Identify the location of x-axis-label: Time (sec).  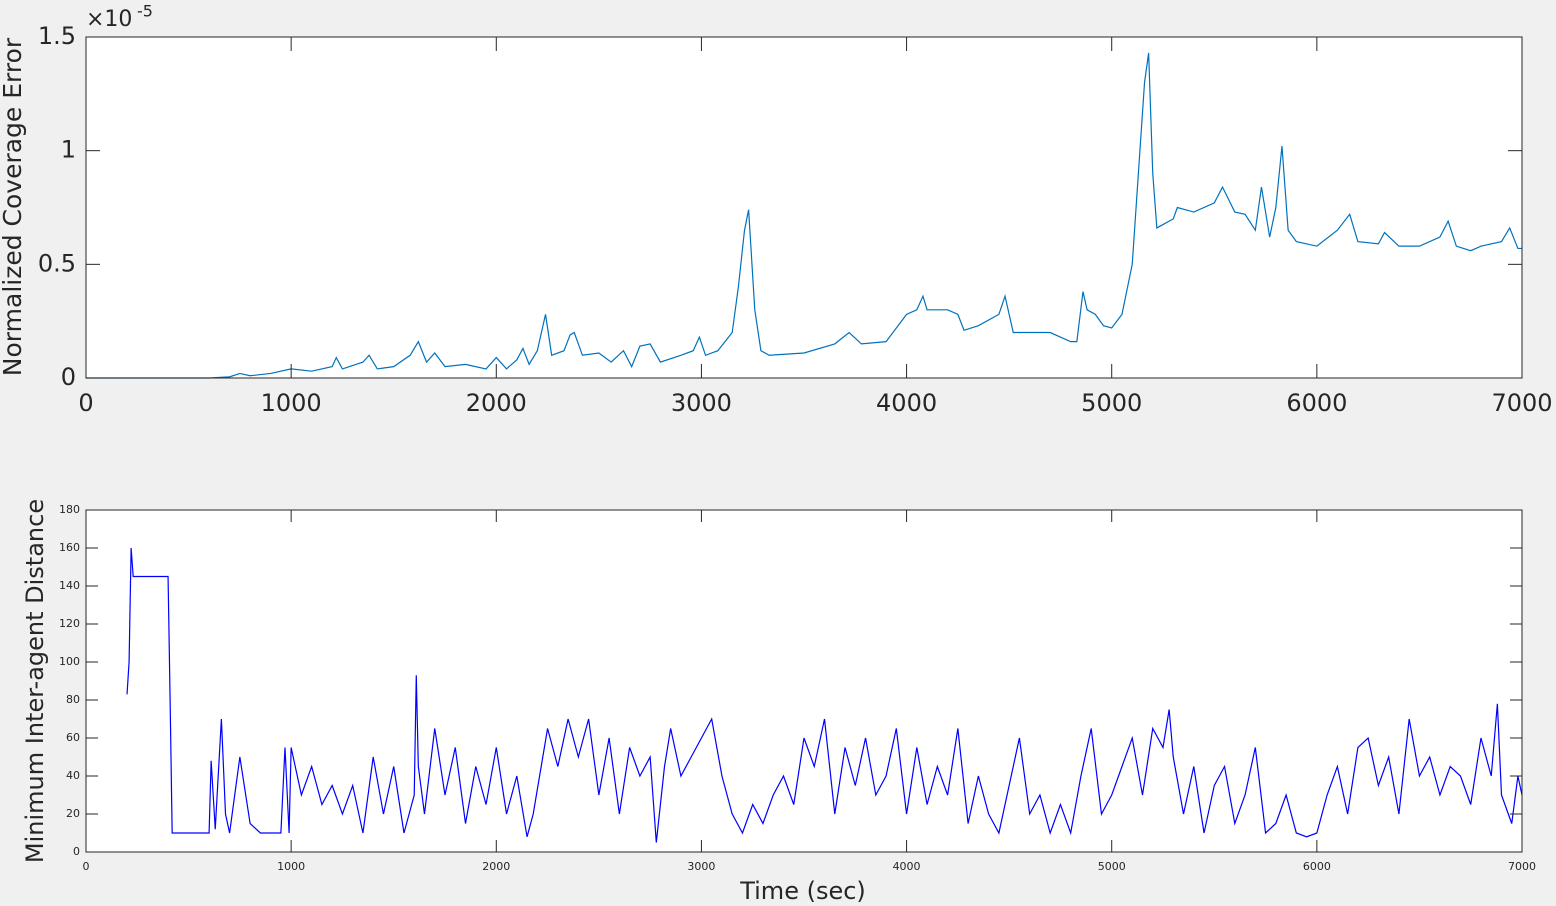
(802, 891).